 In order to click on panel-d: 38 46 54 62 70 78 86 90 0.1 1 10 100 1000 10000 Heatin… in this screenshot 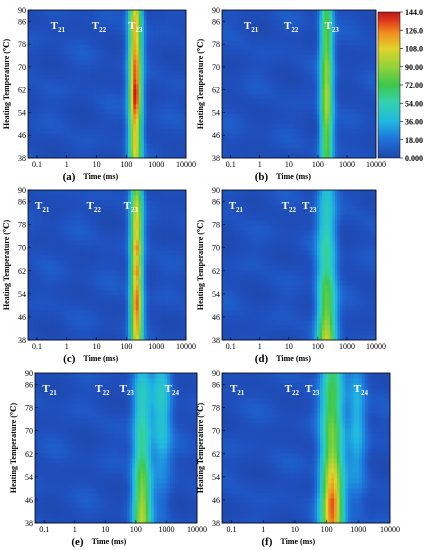, I will do `click(291, 275)`.